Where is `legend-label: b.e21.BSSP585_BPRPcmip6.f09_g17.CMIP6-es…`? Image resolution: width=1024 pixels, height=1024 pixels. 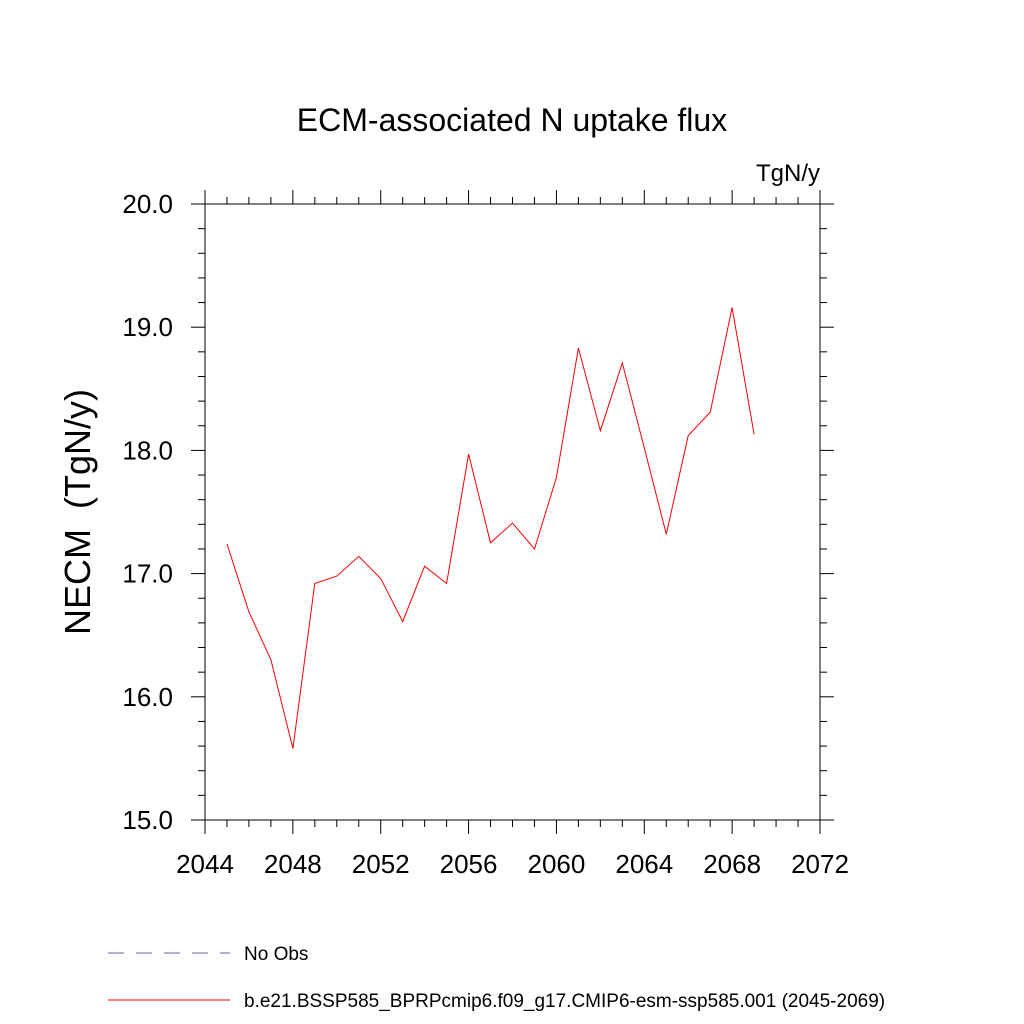 legend-label: b.e21.BSSP585_BPRPcmip6.f09_g17.CMIP6-es… is located at coordinates (564, 1001).